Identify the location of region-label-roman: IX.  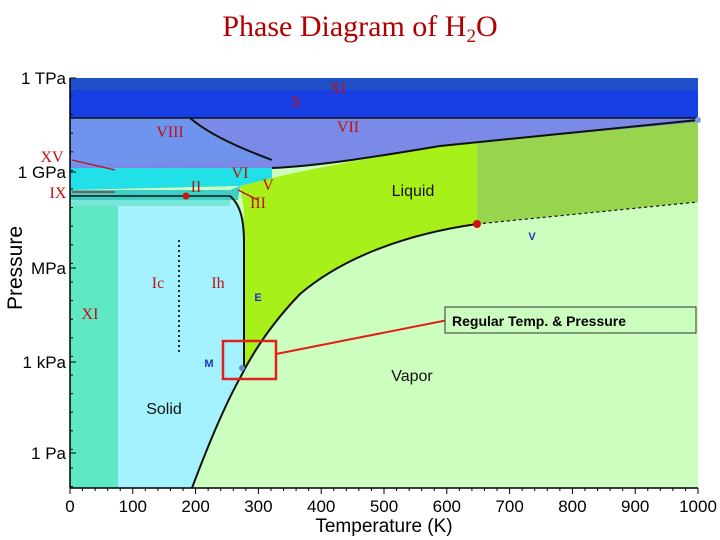
(58, 193).